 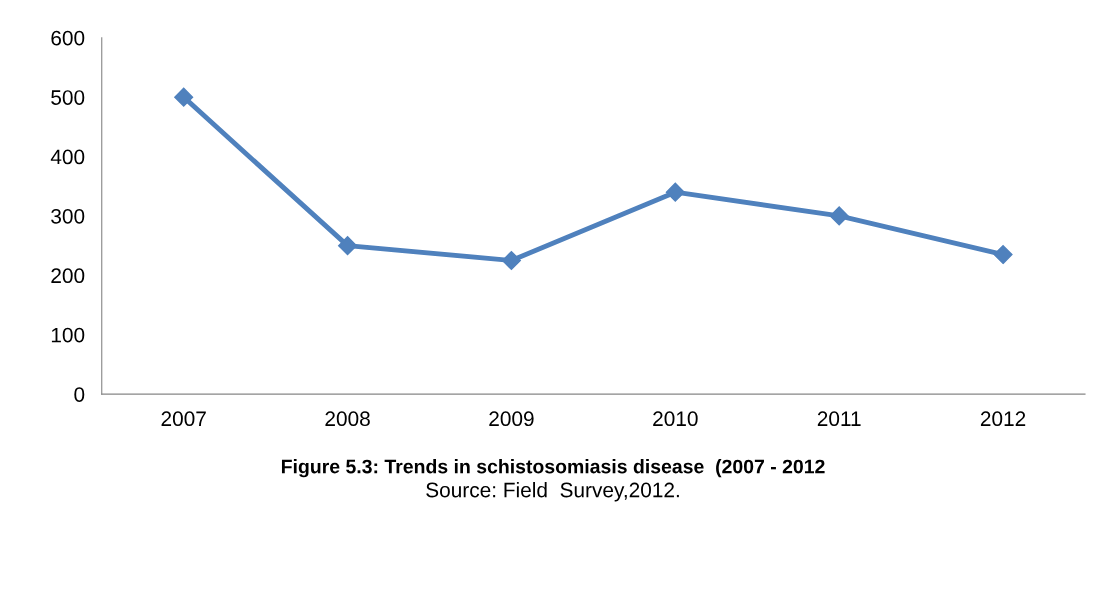 What do you see at coordinates (67, 157) in the screenshot?
I see `y-tick-label: 400` at bounding box center [67, 157].